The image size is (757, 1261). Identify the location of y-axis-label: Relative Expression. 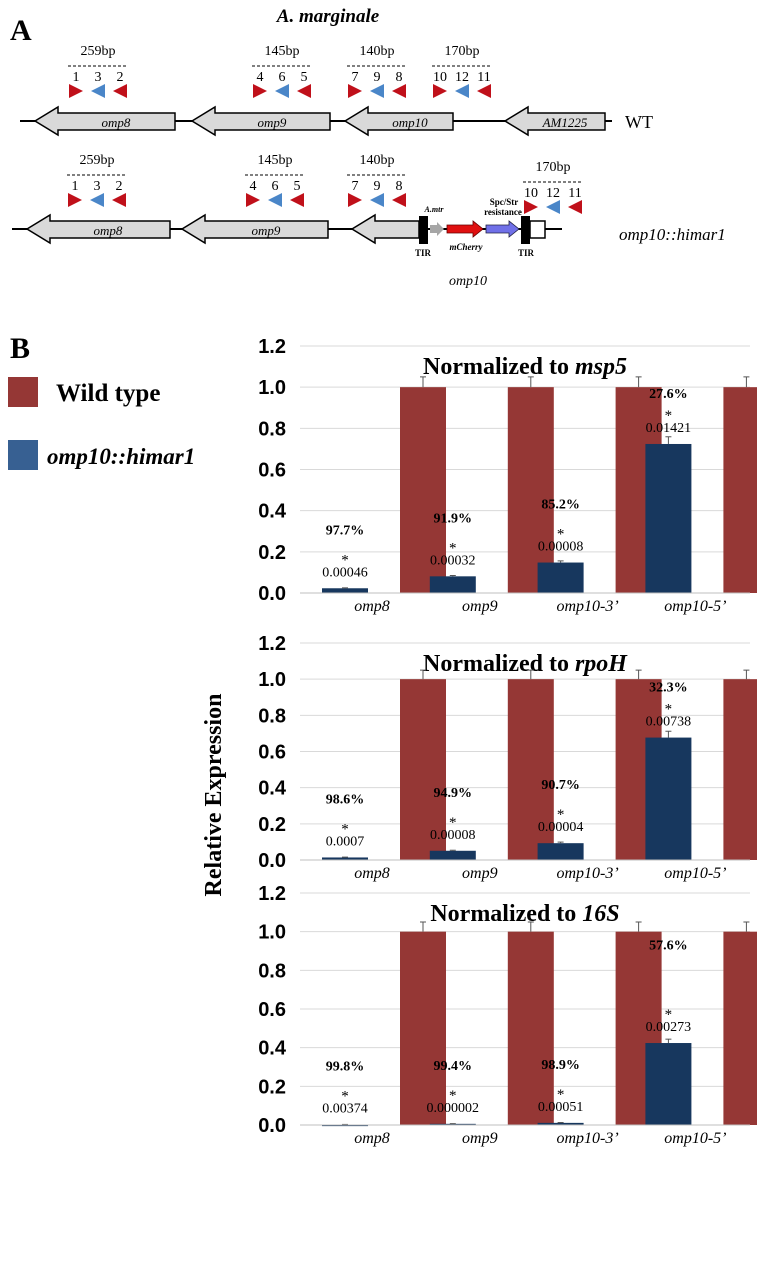
(214, 795).